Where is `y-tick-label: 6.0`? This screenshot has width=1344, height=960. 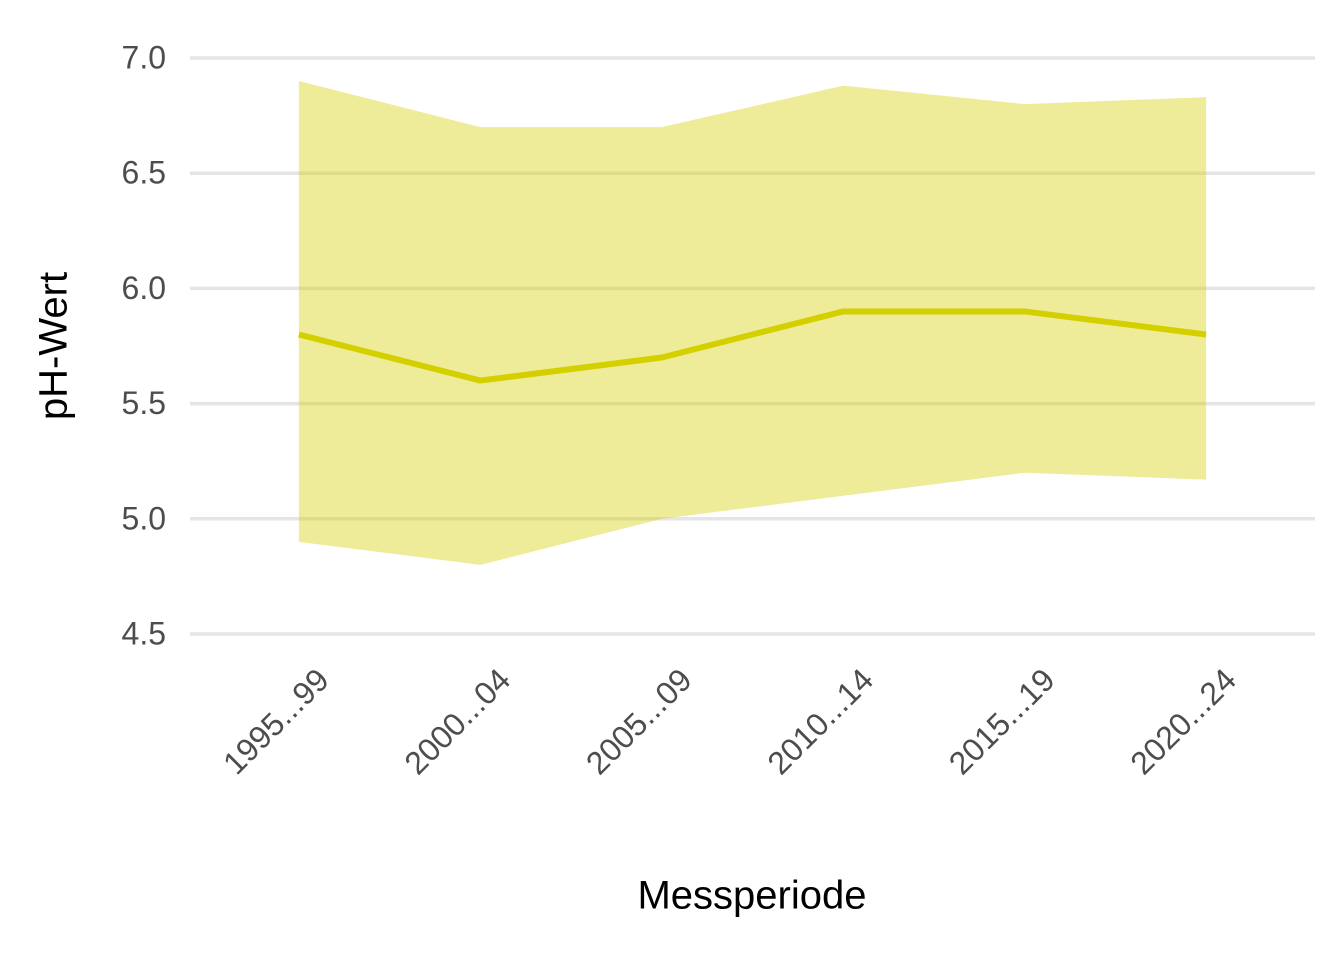
y-tick-label: 6.0 is located at coordinates (144, 288).